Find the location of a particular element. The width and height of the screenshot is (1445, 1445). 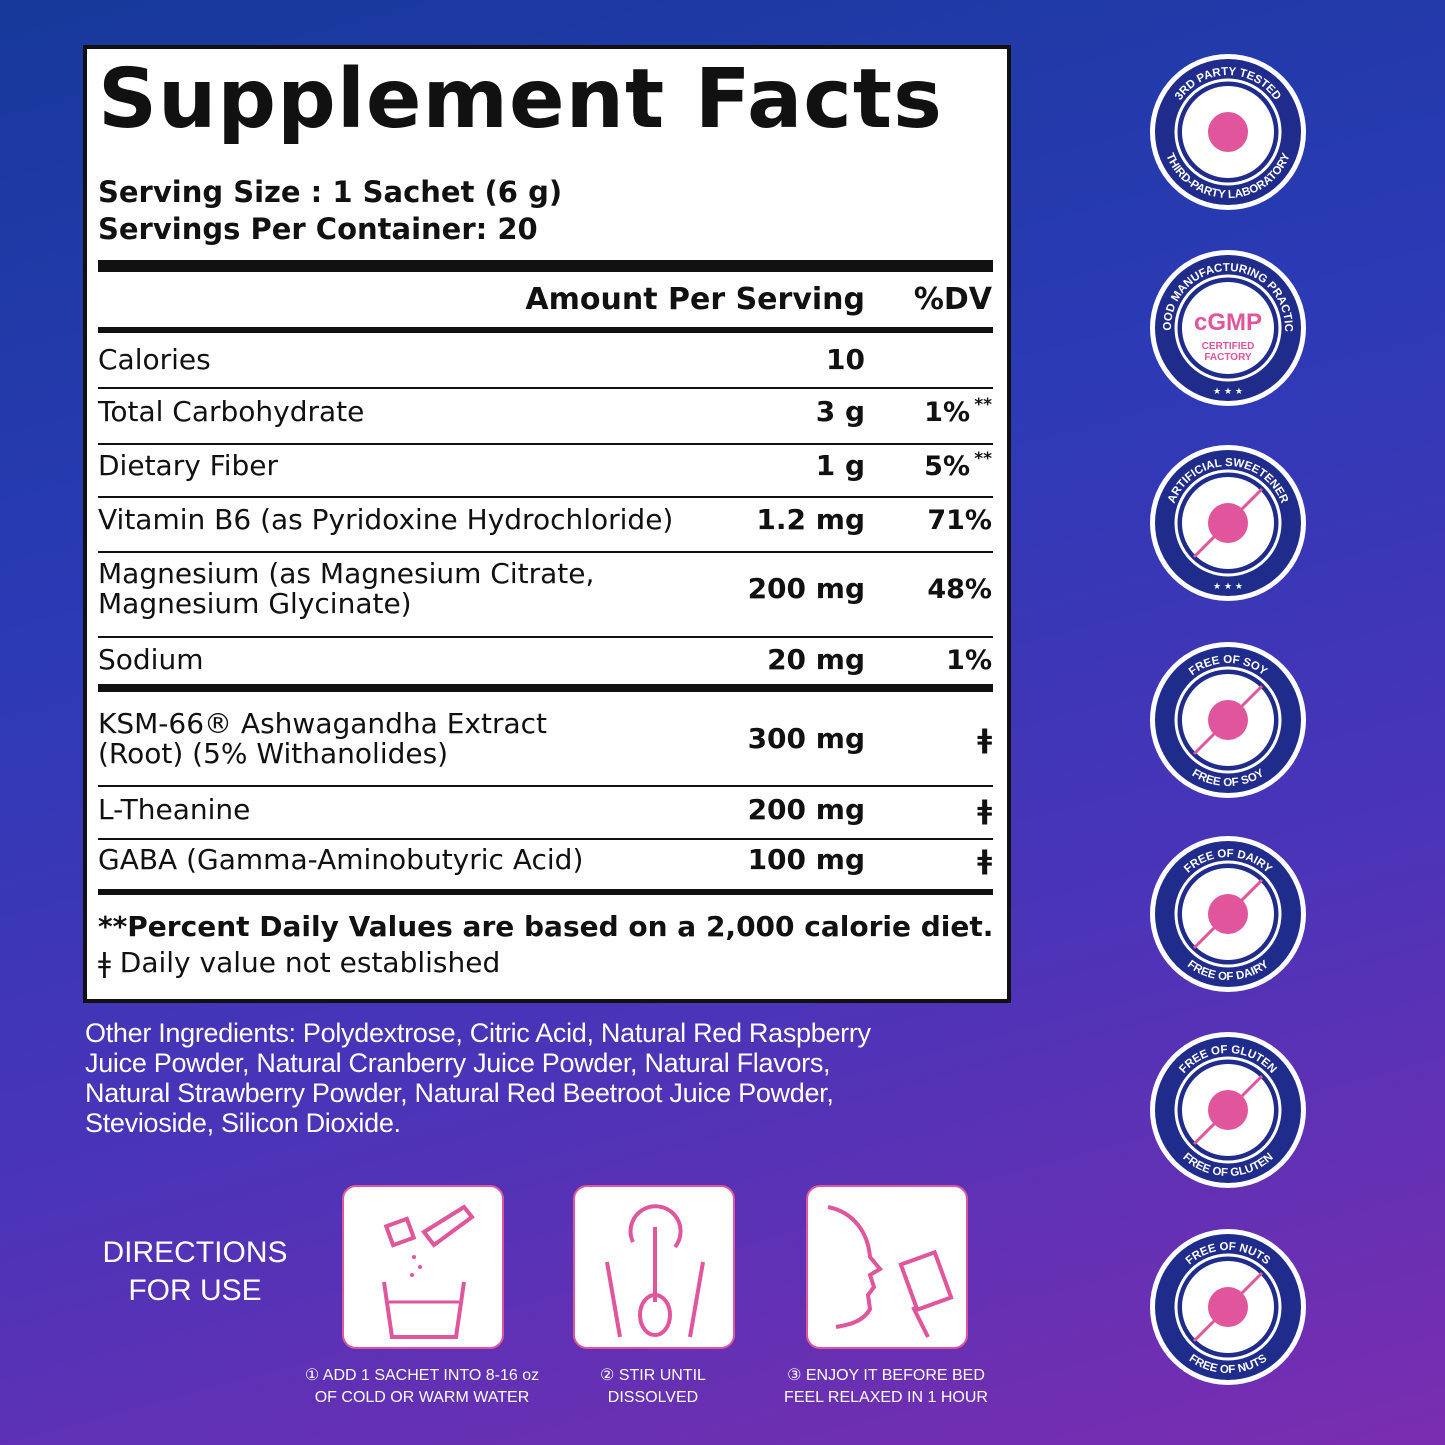

nutrient-amount: 1.2 mg is located at coordinates (810, 519).